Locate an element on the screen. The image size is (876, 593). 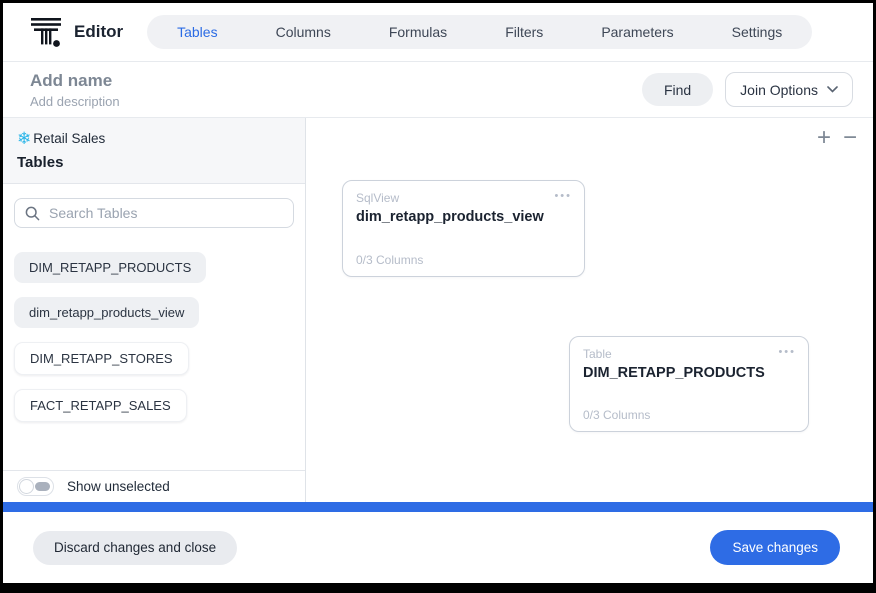
zoom-out-button: − is located at coordinates (849, 137).